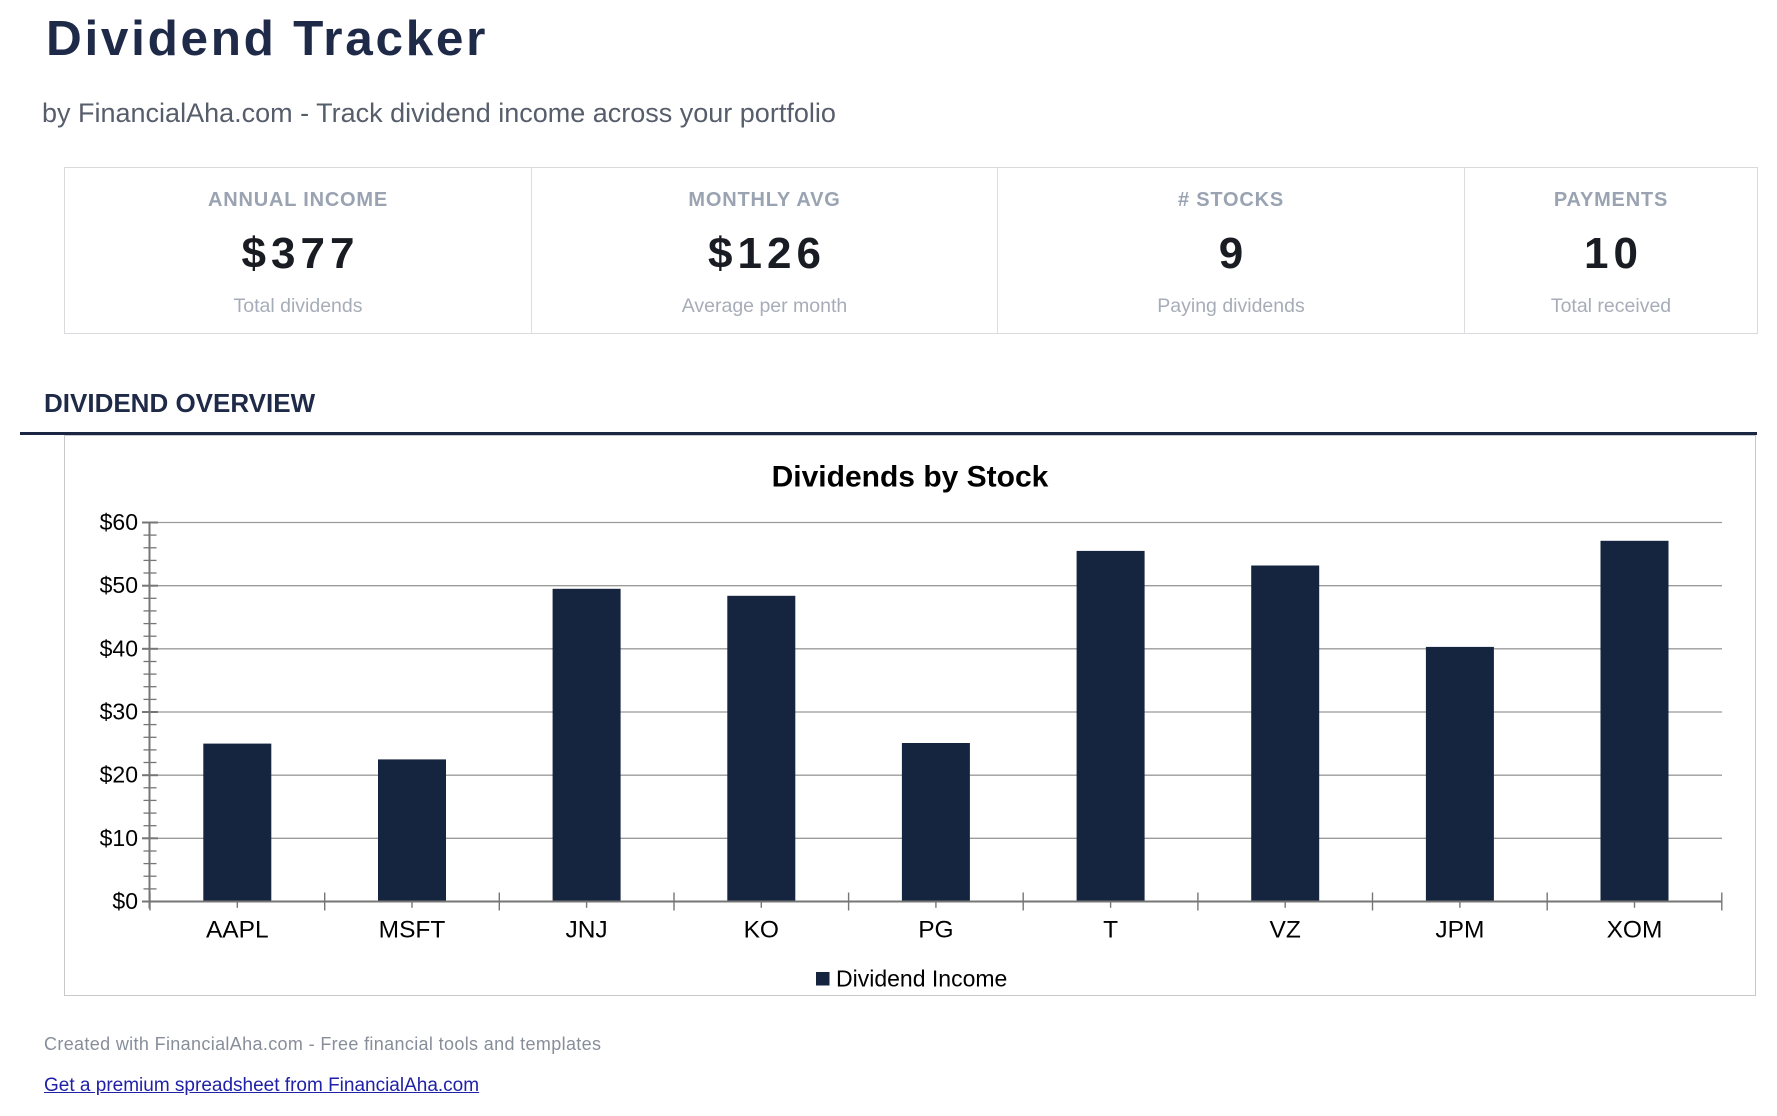 Image resolution: width=1777 pixels, height=1116 pixels. Describe the element at coordinates (237, 929) in the screenshot. I see `svg-text: AAPL` at that location.